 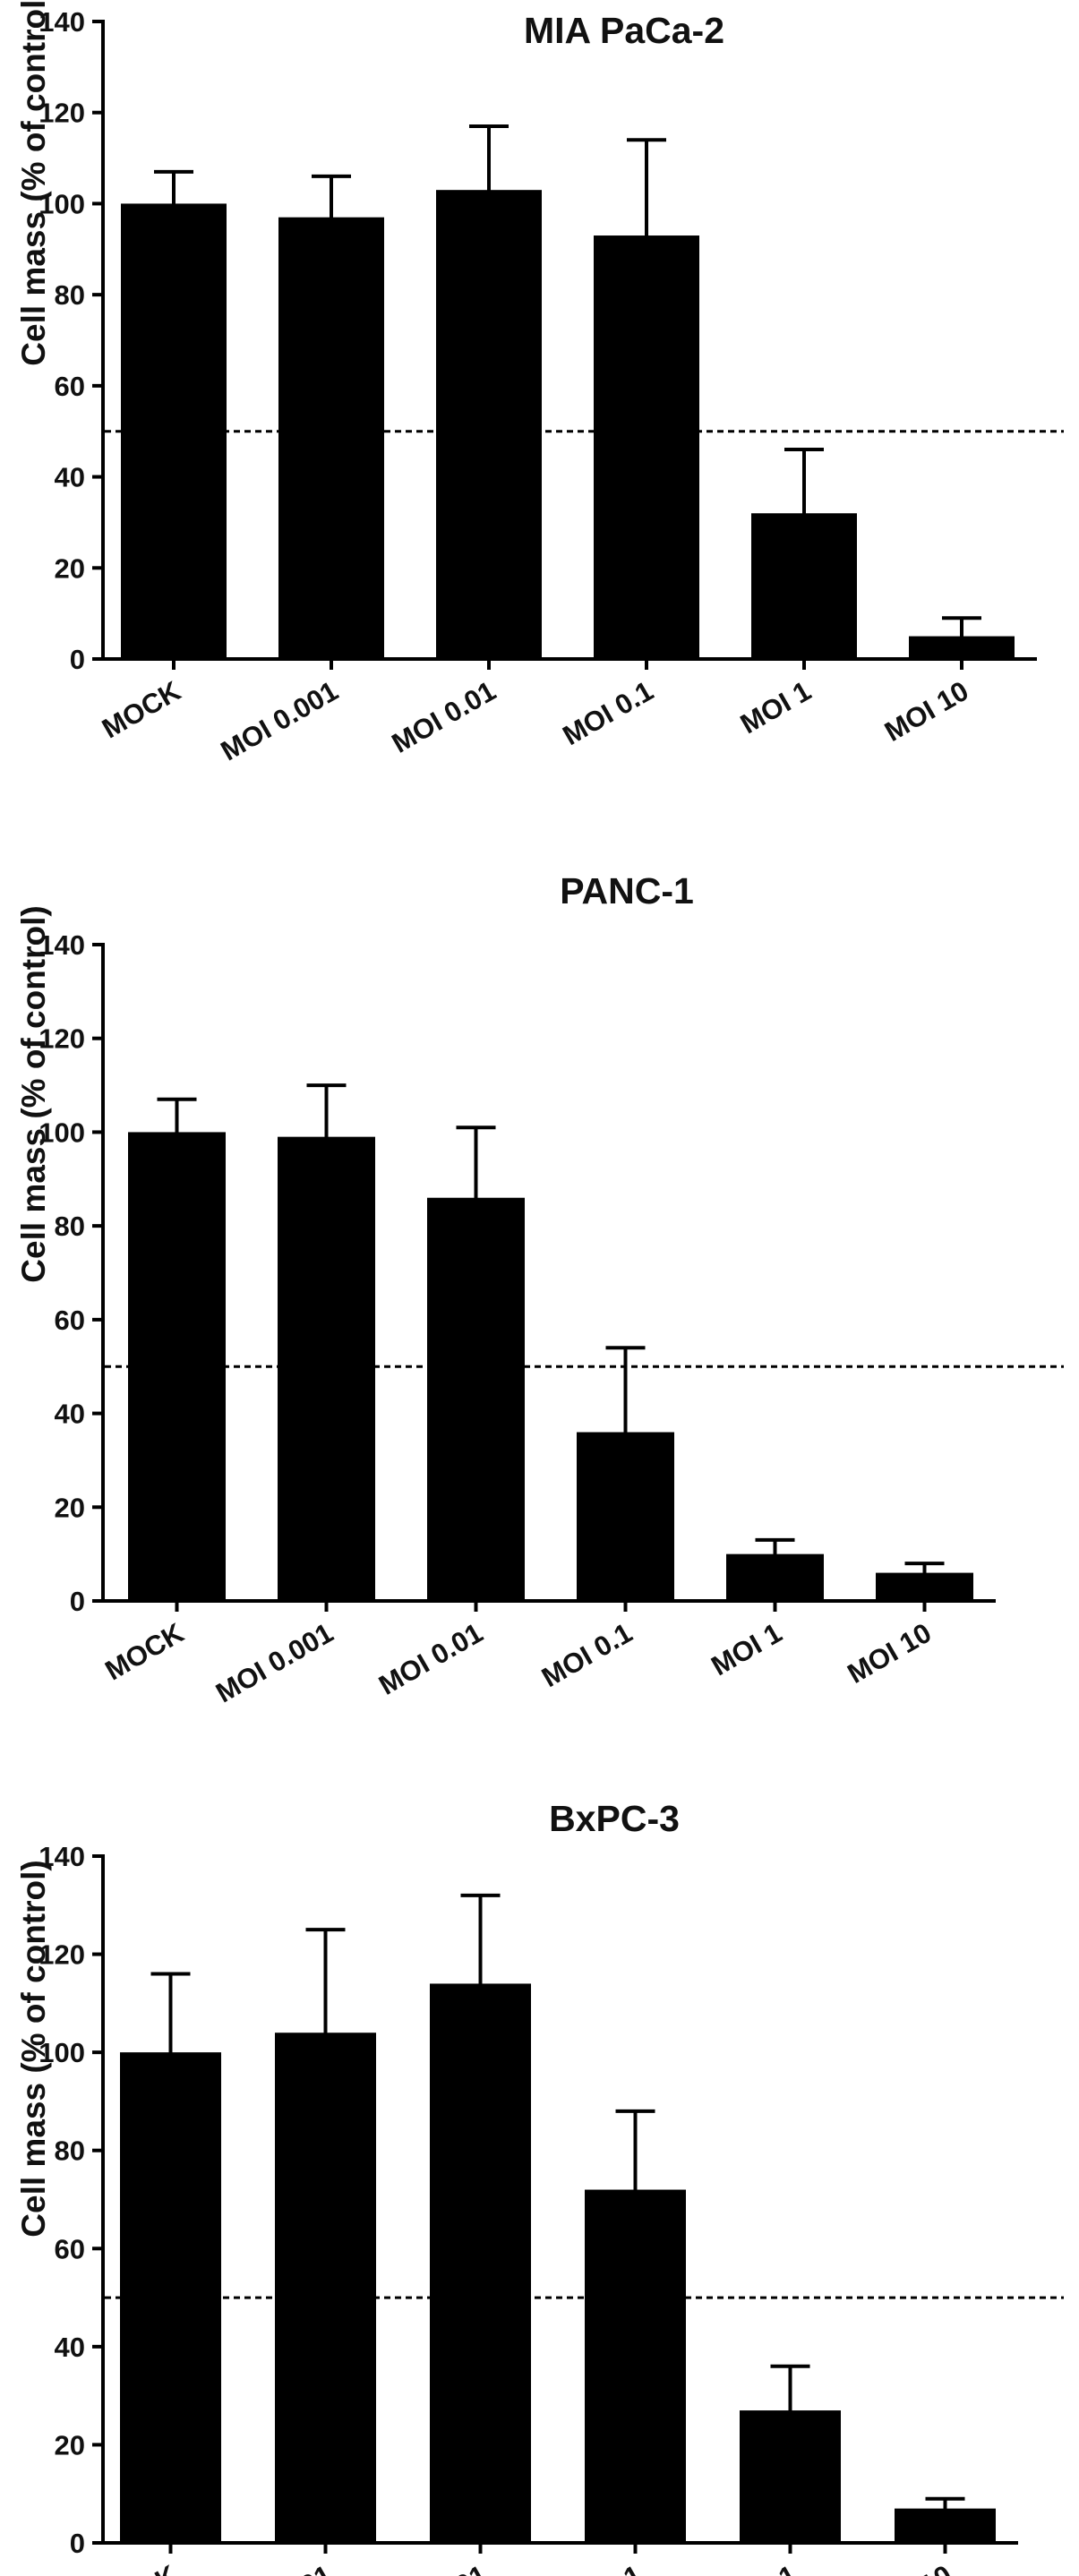 I want to click on bars, so click(x=550, y=1366).